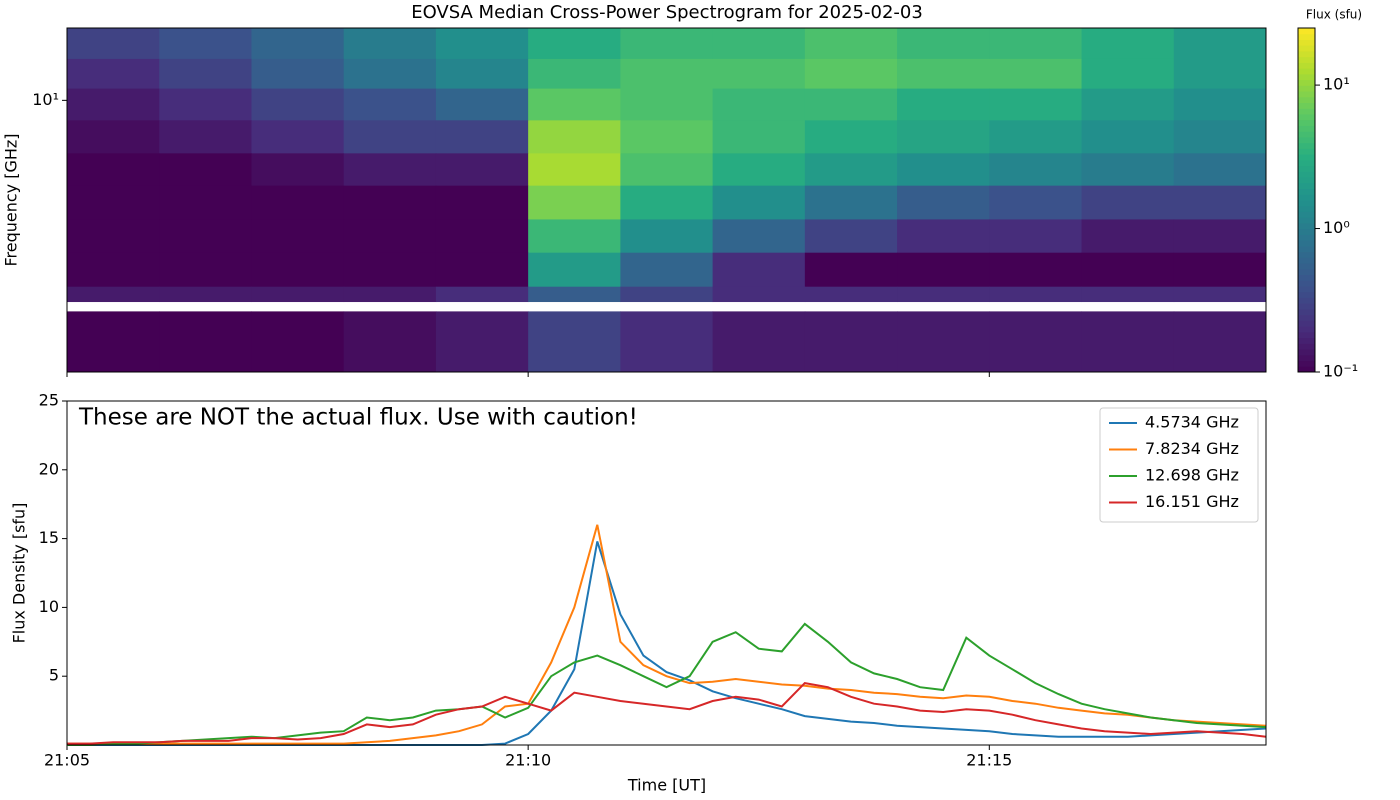  Describe the element at coordinates (1336, 84) in the screenshot. I see `colorbar-tick-label: 10¹` at that location.